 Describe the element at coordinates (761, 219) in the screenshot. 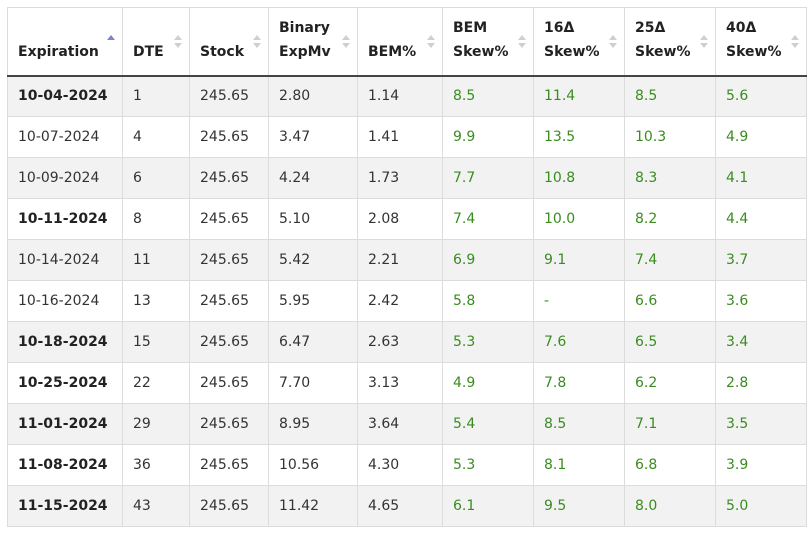

I see `cell-d40-skew: 4.4` at that location.